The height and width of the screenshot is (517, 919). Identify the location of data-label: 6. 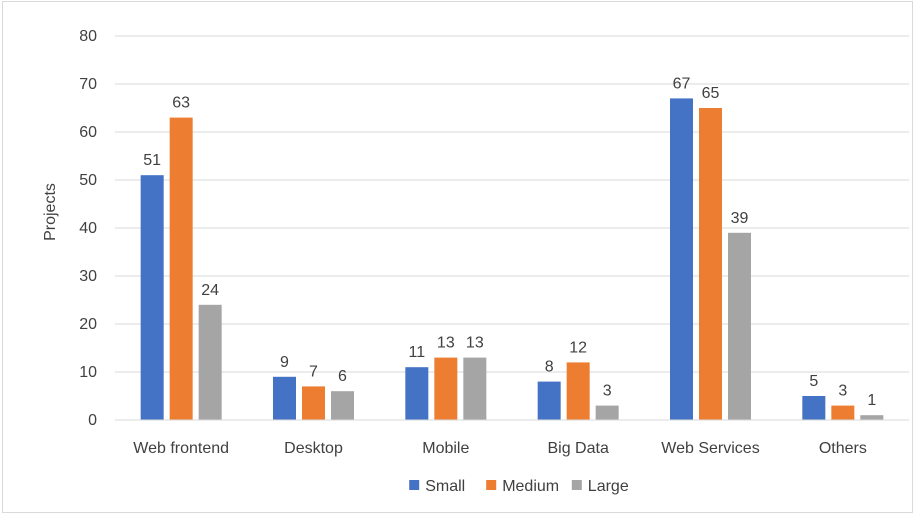
(342, 376).